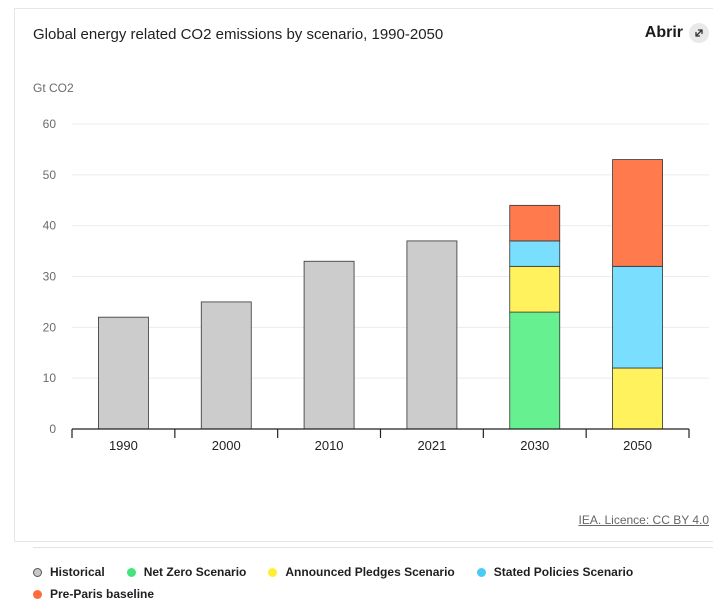 The width and height of the screenshot is (713, 610). I want to click on x-tick-label: 2030, so click(534, 445).